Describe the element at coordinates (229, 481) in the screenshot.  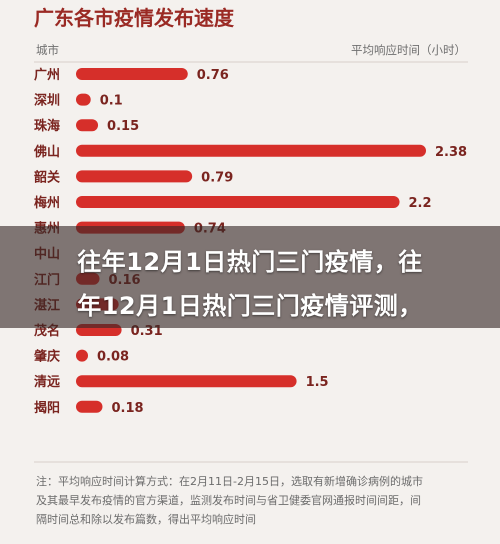
I see `footnote-line-1: 注：平均响应时间计算方式：在2月11日-2月15日，选取有新增确诊病例的城市` at that location.